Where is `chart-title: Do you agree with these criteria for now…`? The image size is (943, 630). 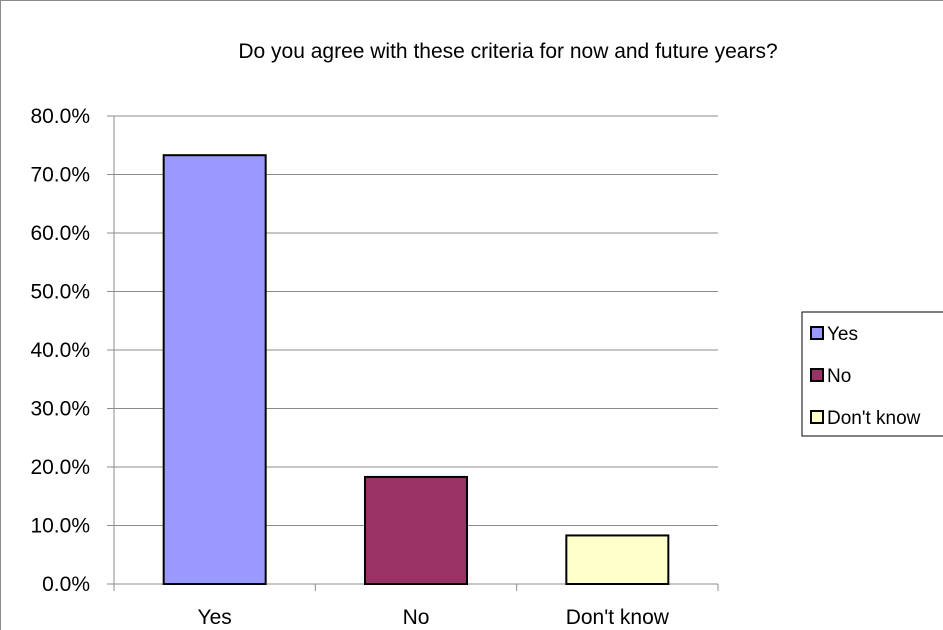 chart-title: Do you agree with these criteria for now… is located at coordinates (507, 51).